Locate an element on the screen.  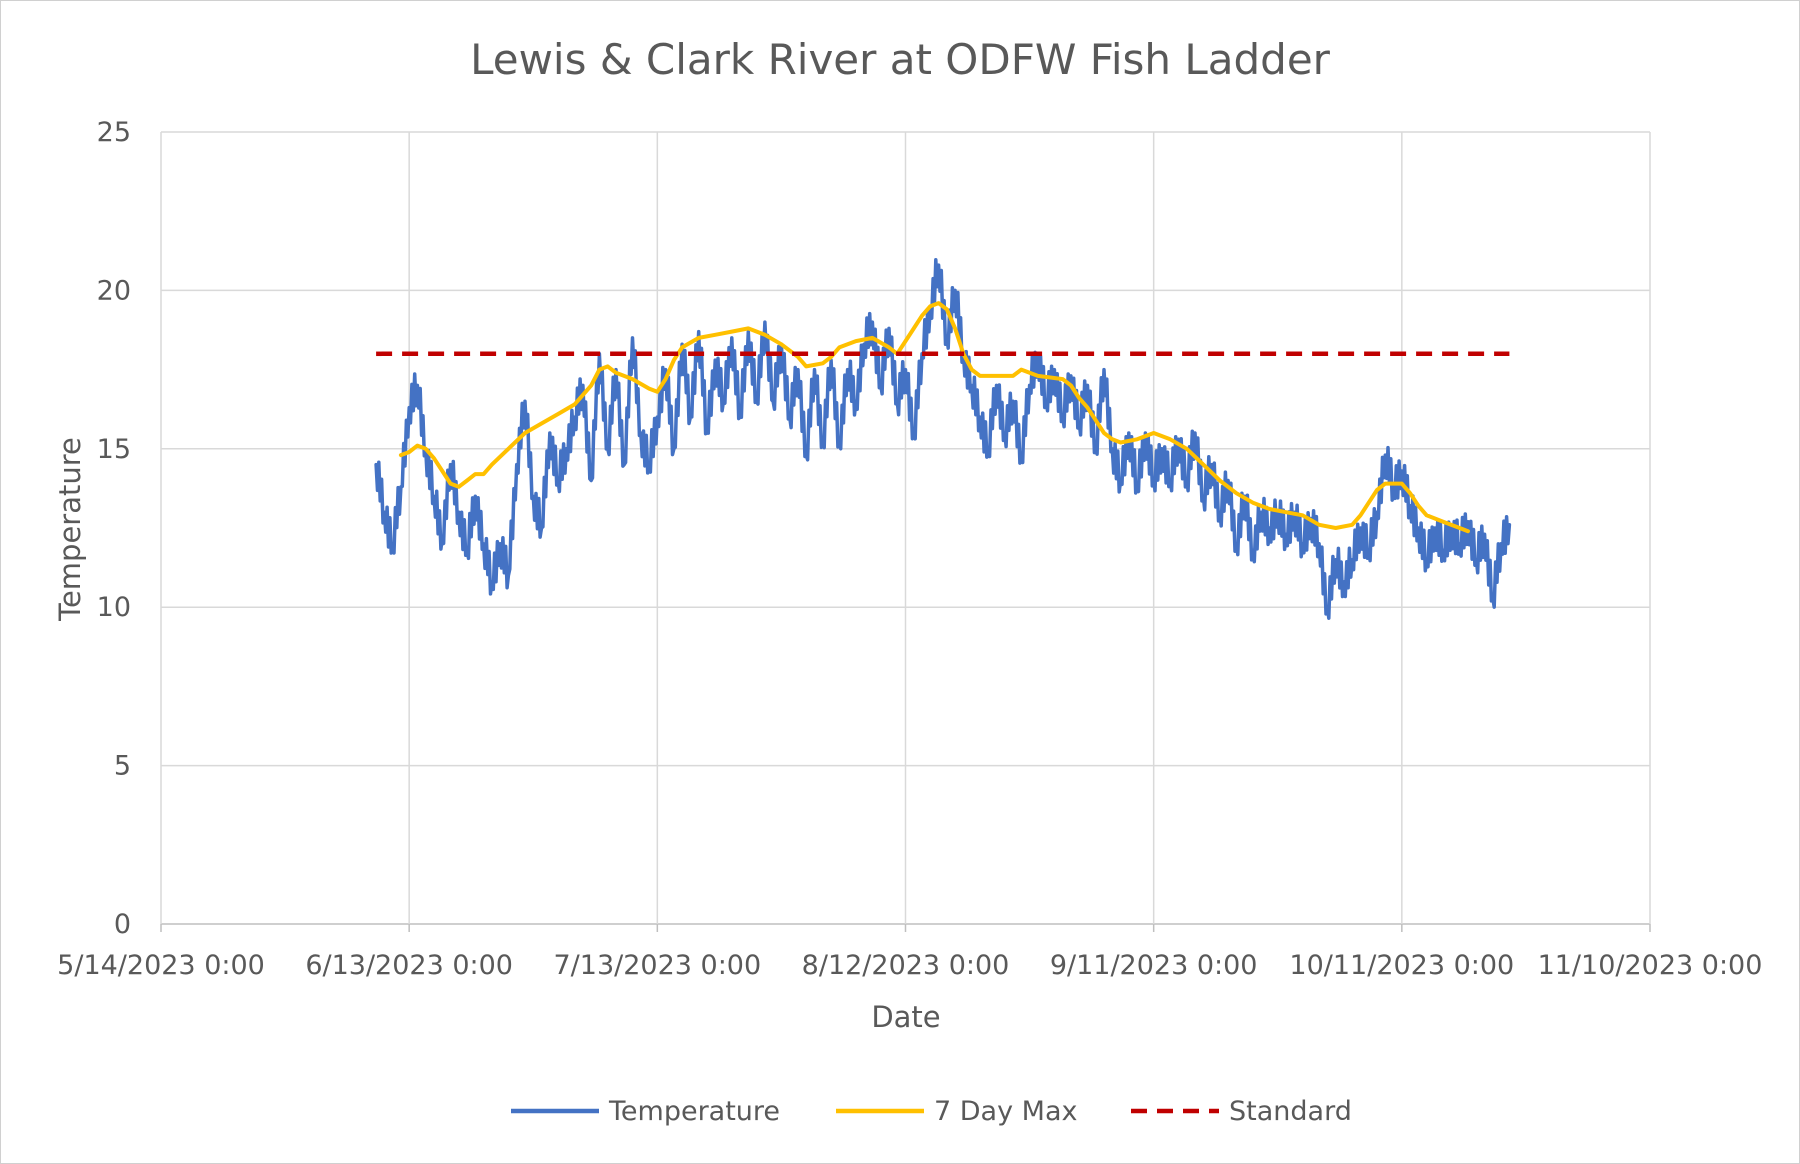
7-day-max-line is located at coordinates (934, 417).